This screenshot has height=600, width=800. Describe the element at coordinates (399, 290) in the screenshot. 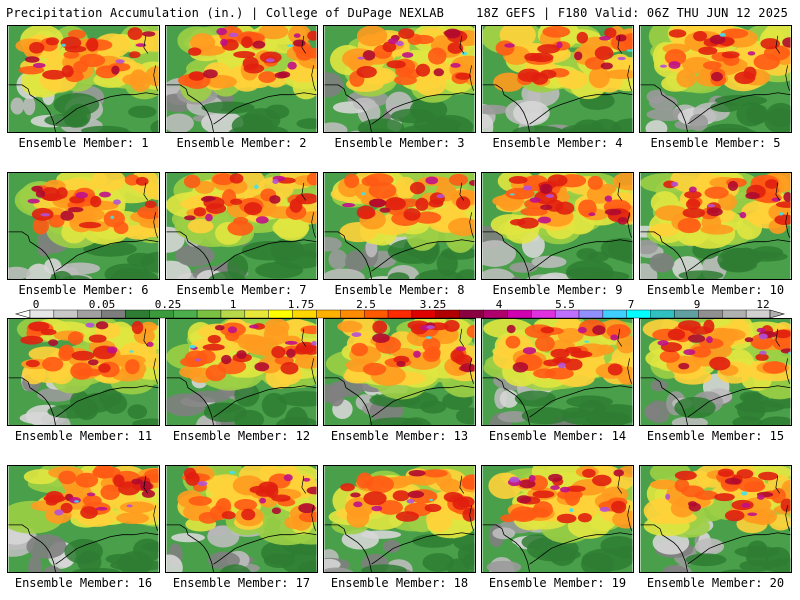

I see `ensemble-member-label: Ensemble Member: 8` at that location.